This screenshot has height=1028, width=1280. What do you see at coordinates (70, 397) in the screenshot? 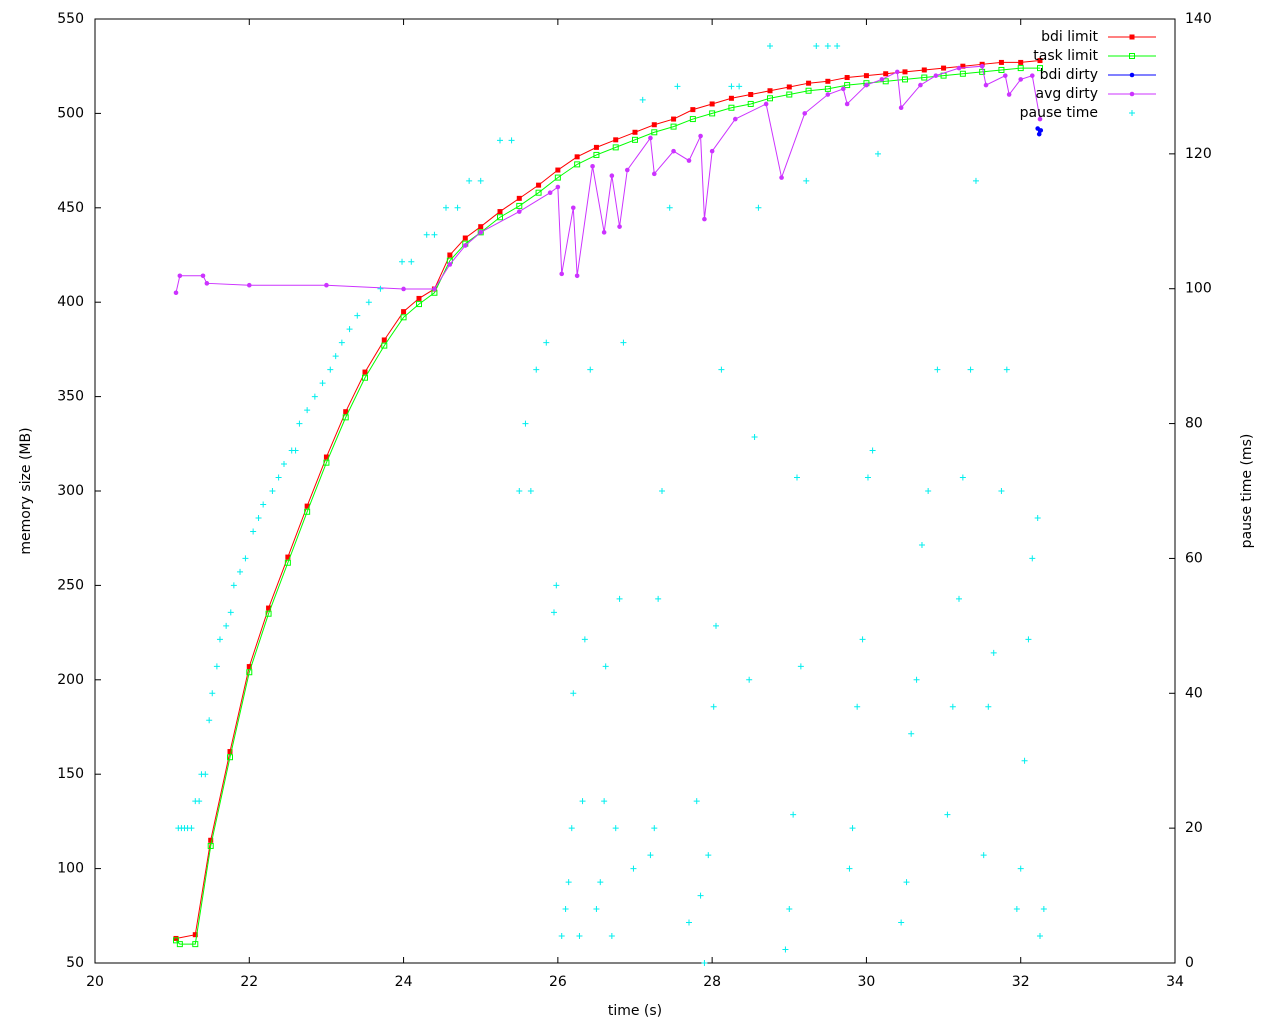
I see `y-tick-label: 350` at bounding box center [70, 397].